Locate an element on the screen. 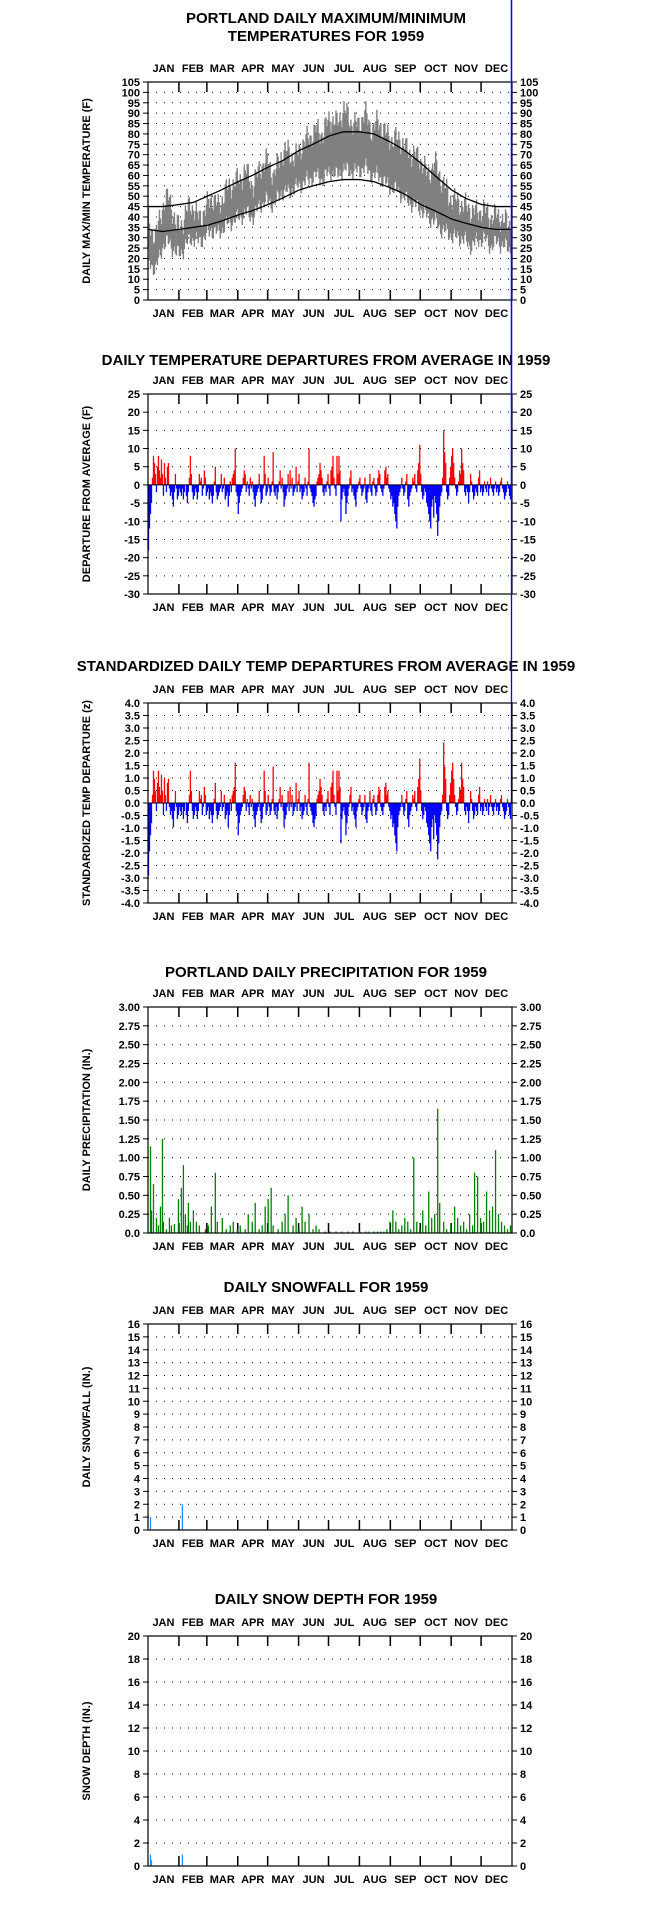 This screenshot has height=1918, width=652. y-axis-label: DAILY PRECIPITATION (IN.) is located at coordinates (87, 1119).